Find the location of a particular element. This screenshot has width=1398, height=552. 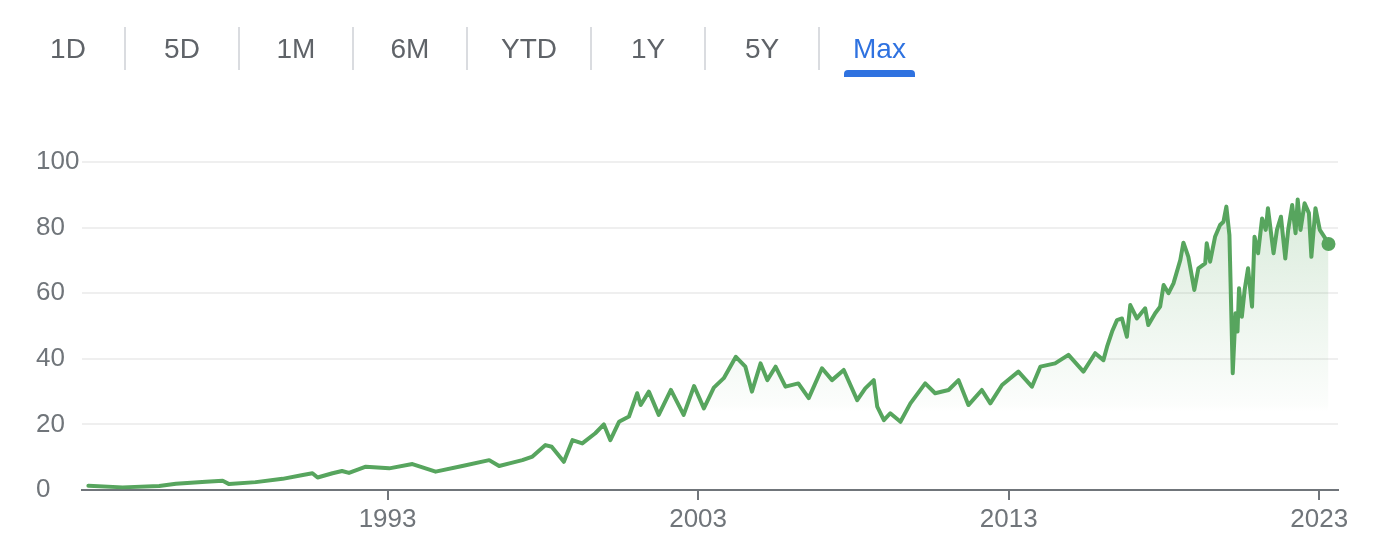

y-tick-label: 60 is located at coordinates (50, 291).